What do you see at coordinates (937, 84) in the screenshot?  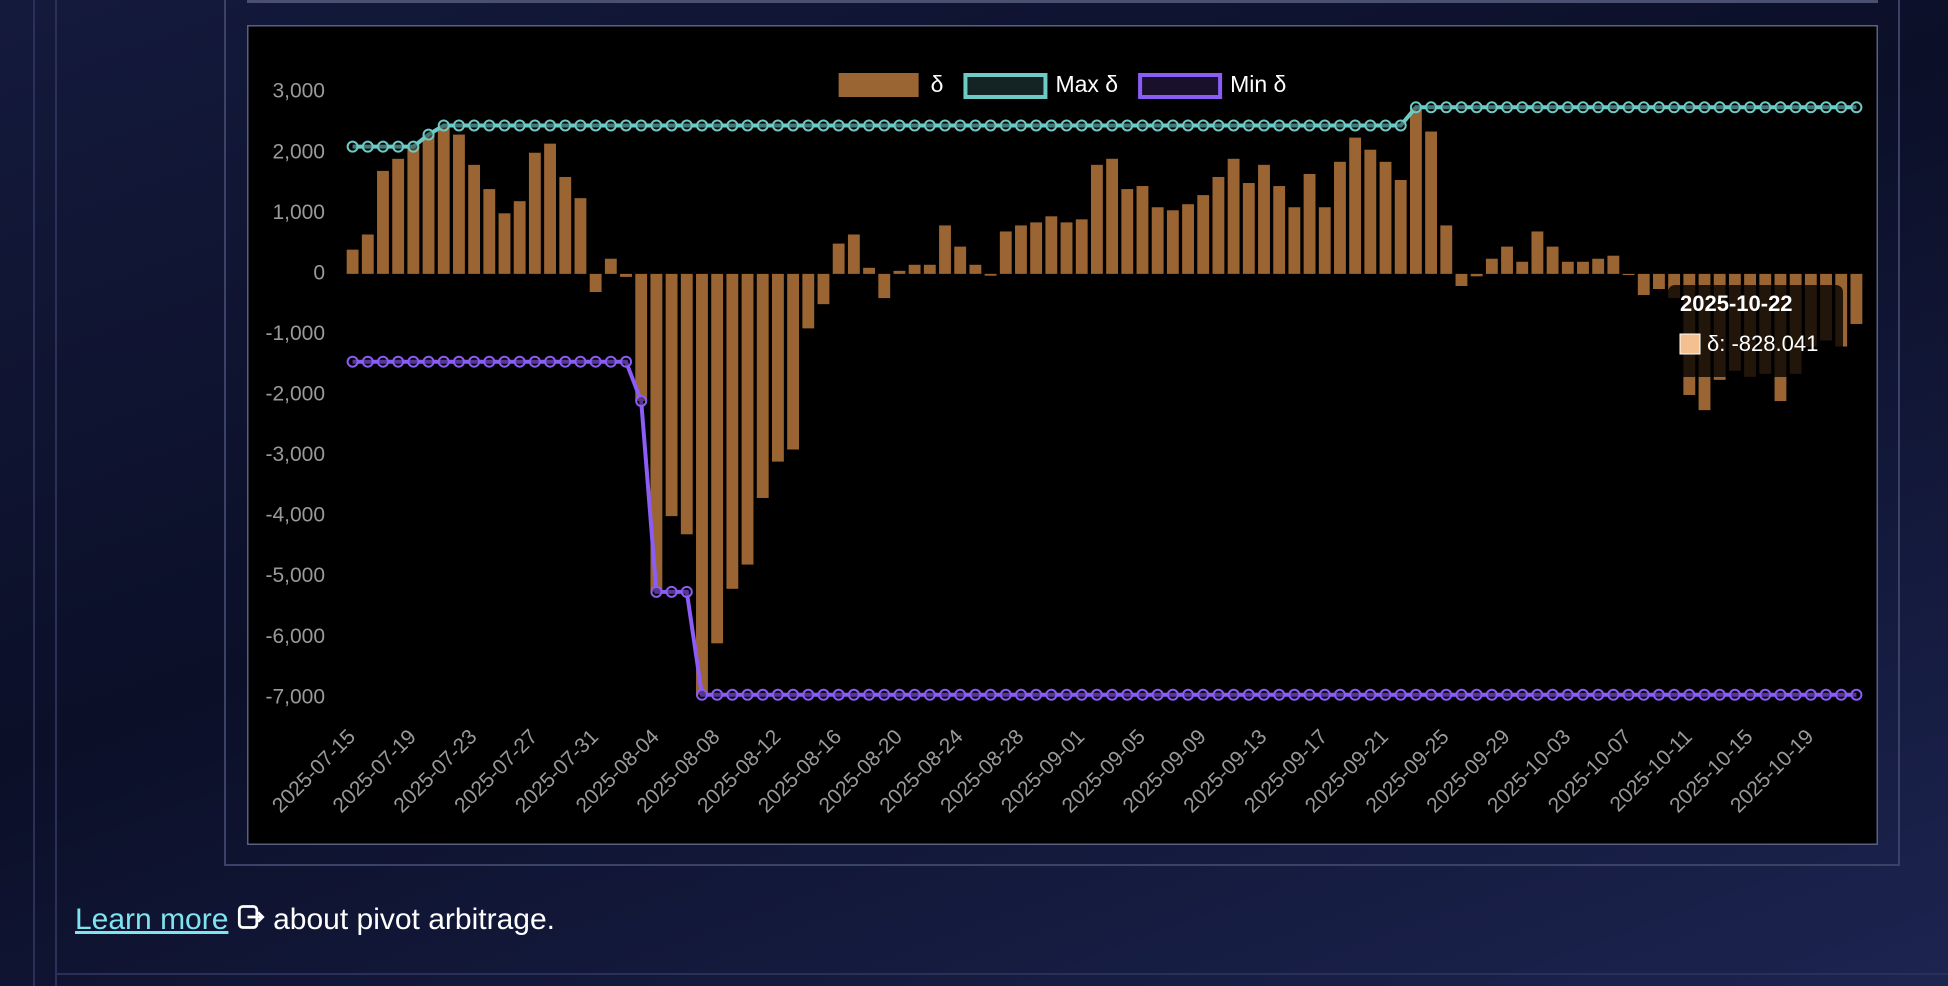 I see `legend-label: δ` at bounding box center [937, 84].